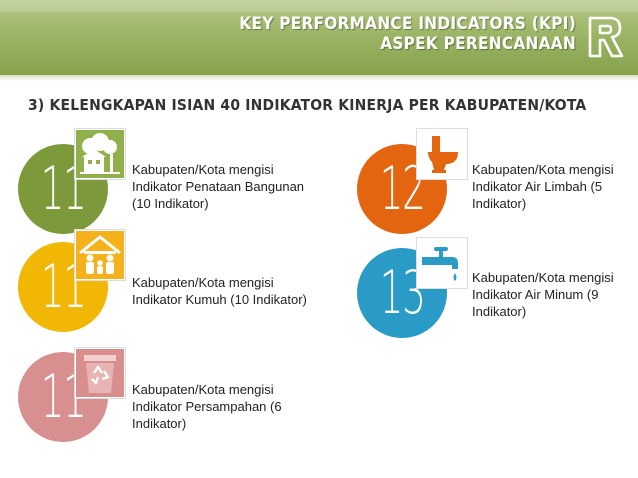  I want to click on count-circle: 11, so click(63, 287).